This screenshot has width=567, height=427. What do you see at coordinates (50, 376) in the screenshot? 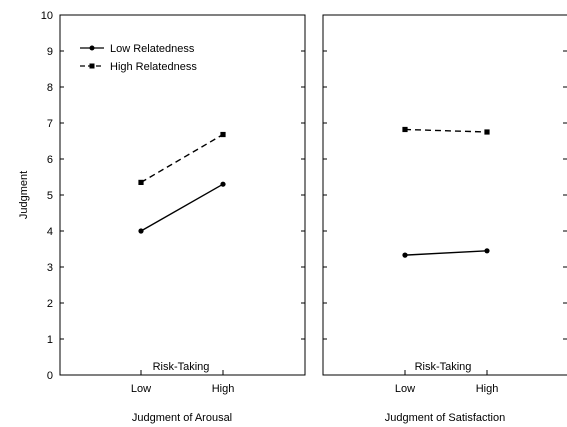
I see `y-tick-label: 0` at bounding box center [50, 376].